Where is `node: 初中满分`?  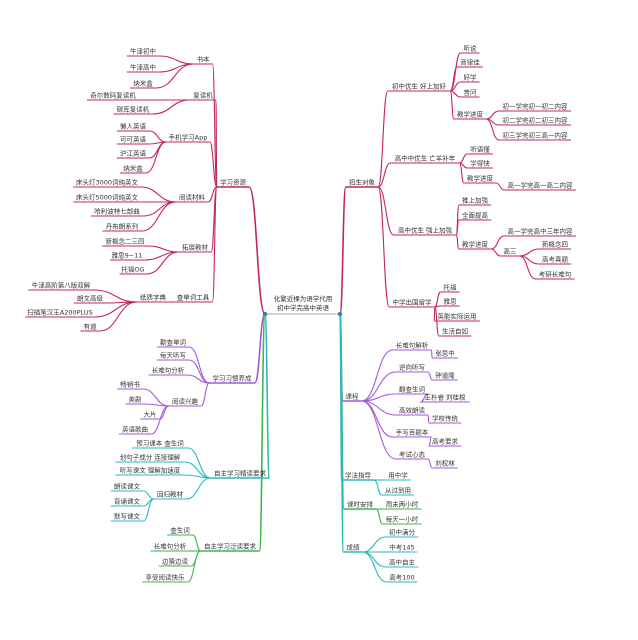
node: 初中满分 is located at coordinates (402, 533).